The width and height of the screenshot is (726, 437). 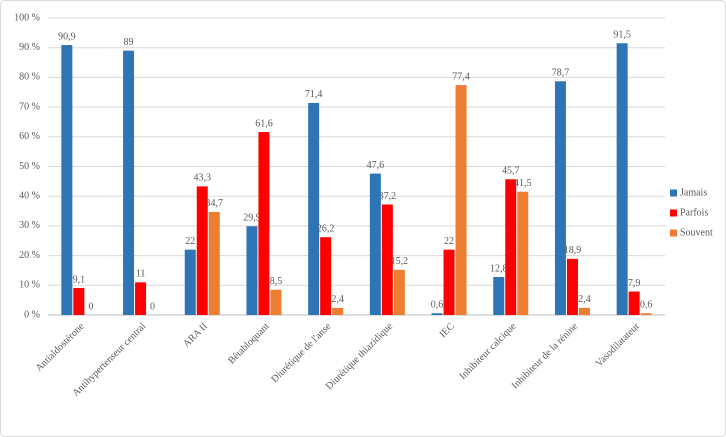 What do you see at coordinates (29, 195) in the screenshot?
I see `y-tick-label: 40 %` at bounding box center [29, 195].